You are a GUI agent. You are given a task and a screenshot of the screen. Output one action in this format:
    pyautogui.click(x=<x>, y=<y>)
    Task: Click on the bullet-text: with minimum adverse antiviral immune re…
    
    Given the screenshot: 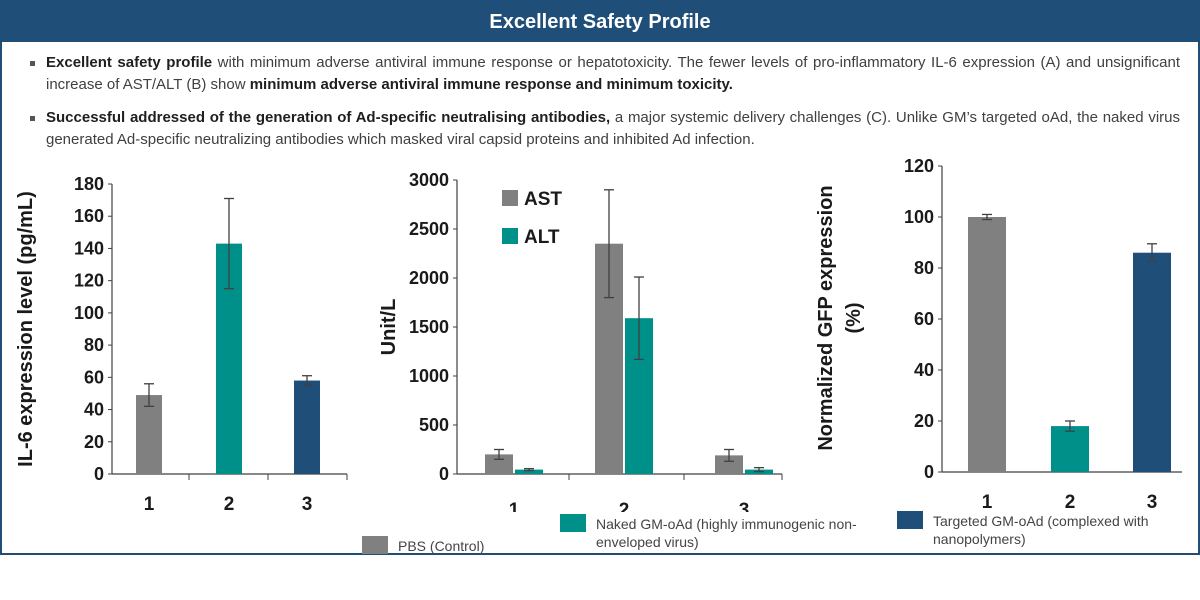 What is the action you would take?
    pyautogui.click(x=613, y=73)
    